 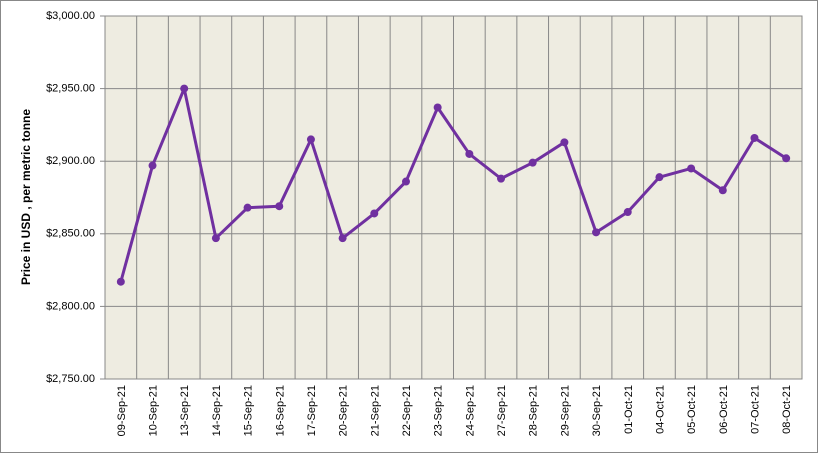 What do you see at coordinates (280, 410) in the screenshot?
I see `x-tick-label: 16-Sep-21` at bounding box center [280, 410].